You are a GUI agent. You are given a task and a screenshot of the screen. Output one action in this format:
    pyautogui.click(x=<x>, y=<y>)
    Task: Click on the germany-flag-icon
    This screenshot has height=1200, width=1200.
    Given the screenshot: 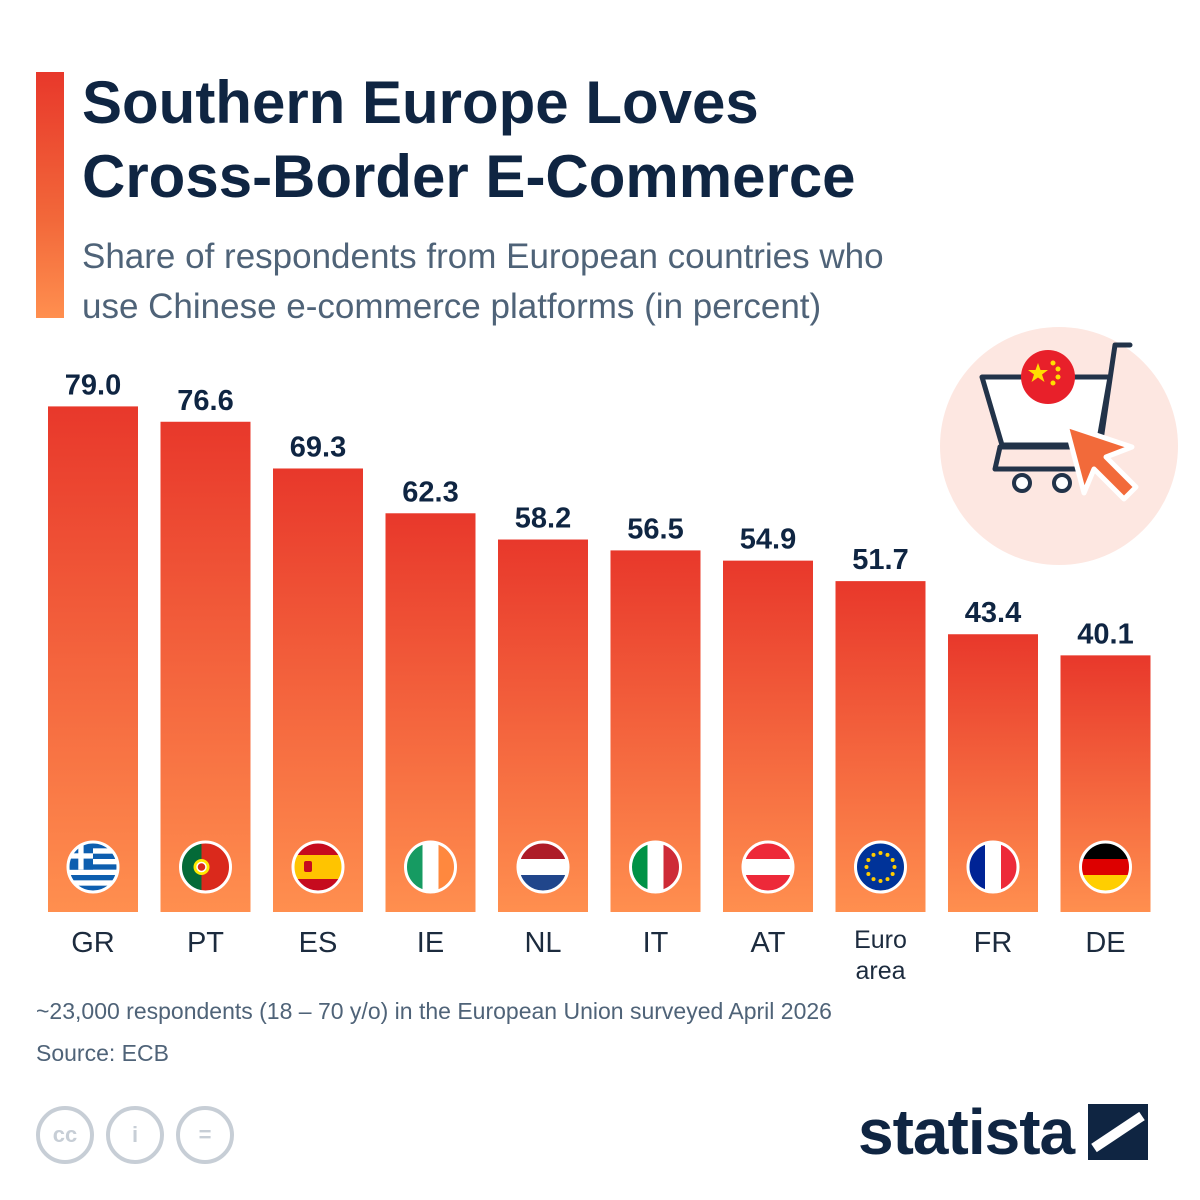 What is the action you would take?
    pyautogui.click(x=1105, y=867)
    